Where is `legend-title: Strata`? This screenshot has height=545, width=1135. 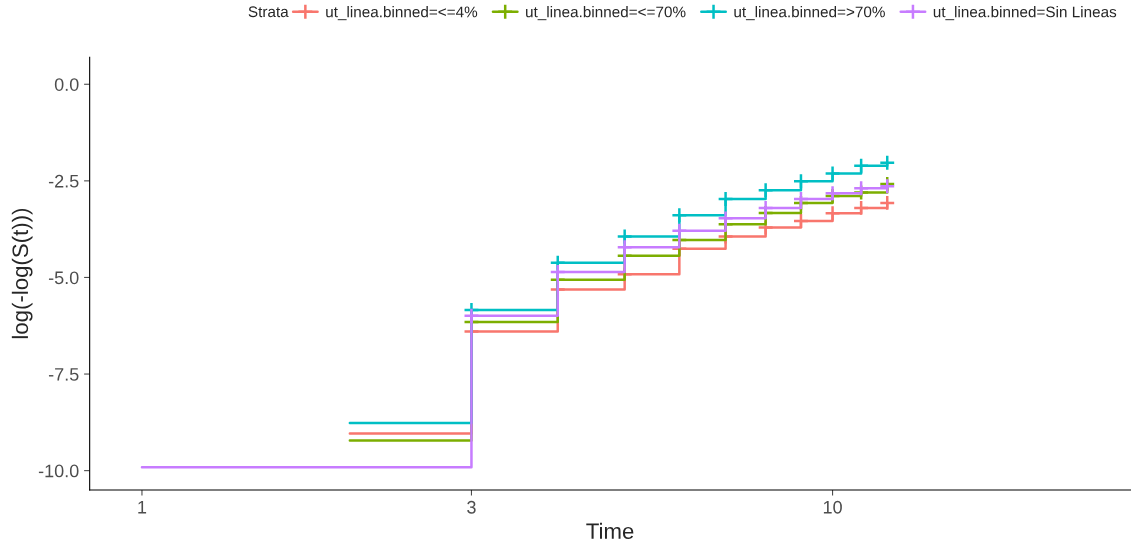
legend-title: Strata is located at coordinates (268, 12).